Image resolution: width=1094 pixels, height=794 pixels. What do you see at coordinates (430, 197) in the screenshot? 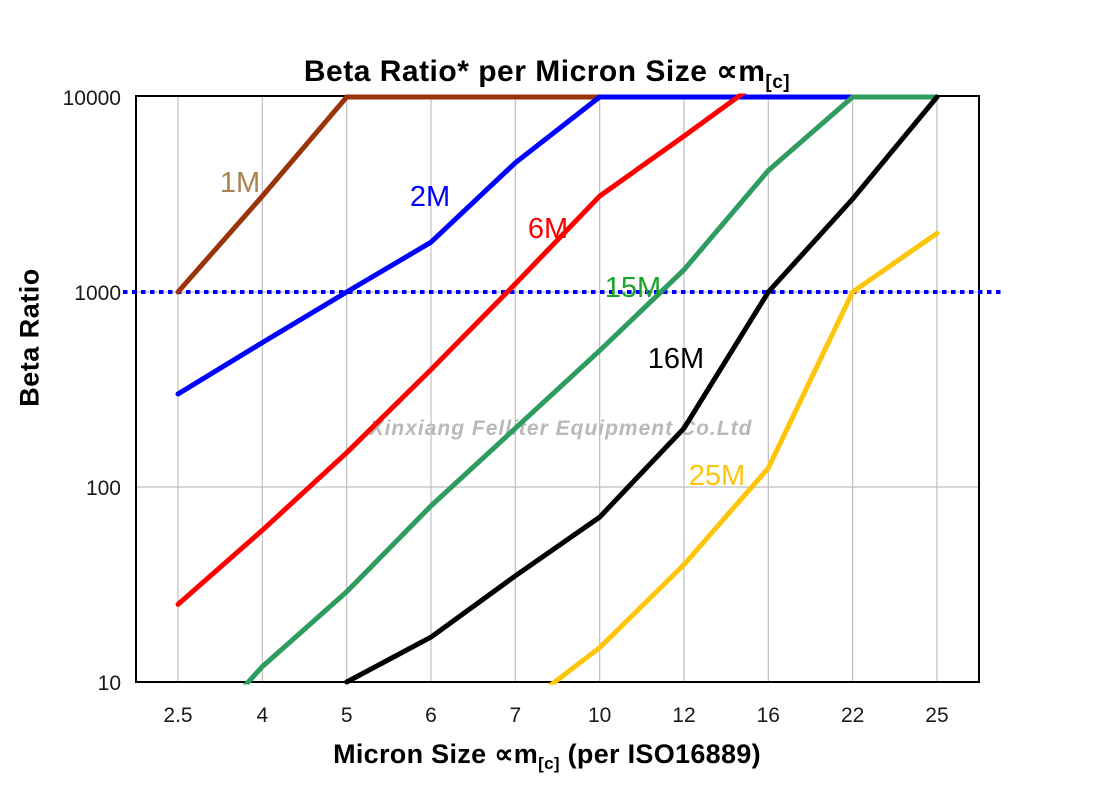
I see `series-label-2M: 2M` at bounding box center [430, 197].